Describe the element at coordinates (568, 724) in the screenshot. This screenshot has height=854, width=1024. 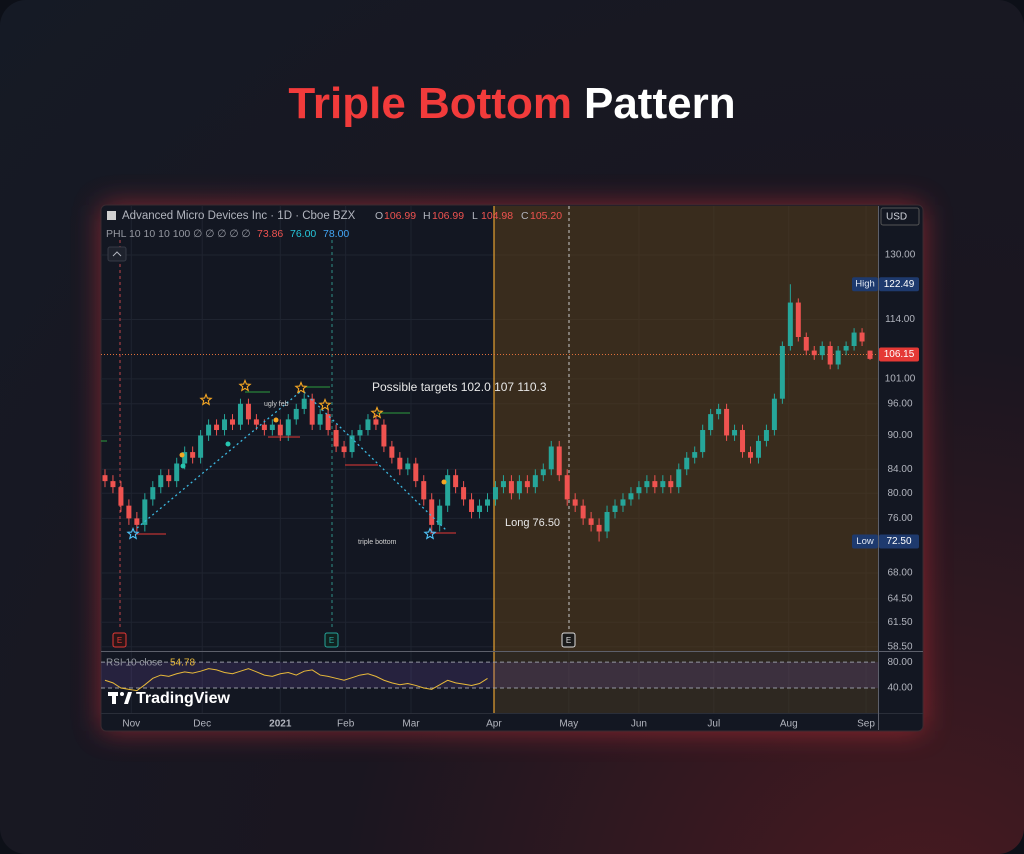
I see `x-tick-label: May` at that location.